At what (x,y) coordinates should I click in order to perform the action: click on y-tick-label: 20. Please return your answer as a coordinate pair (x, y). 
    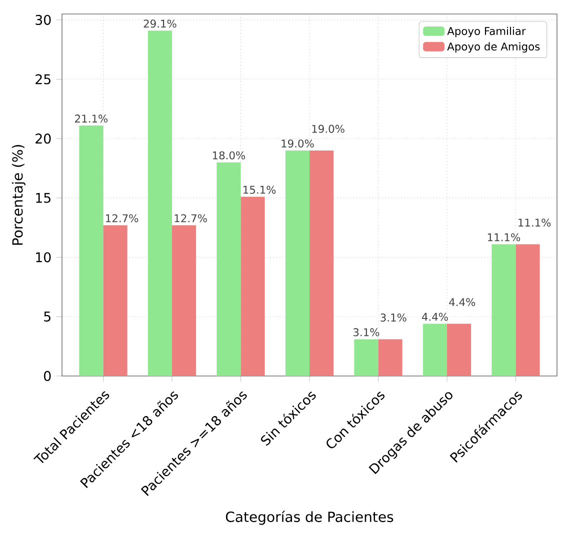
    Looking at the image, I should click on (43, 139).